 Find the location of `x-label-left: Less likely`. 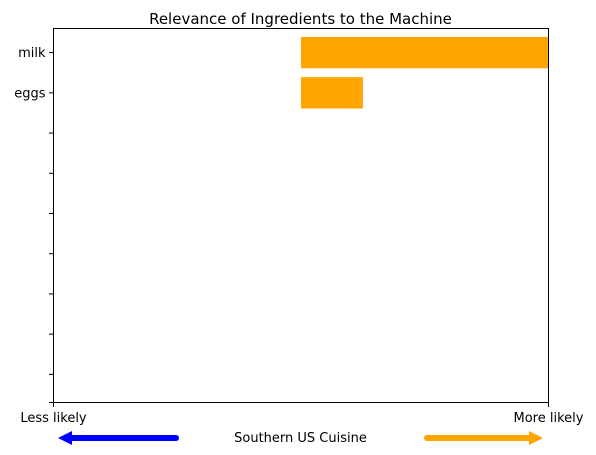

x-label-left: Less likely is located at coordinates (53, 418).